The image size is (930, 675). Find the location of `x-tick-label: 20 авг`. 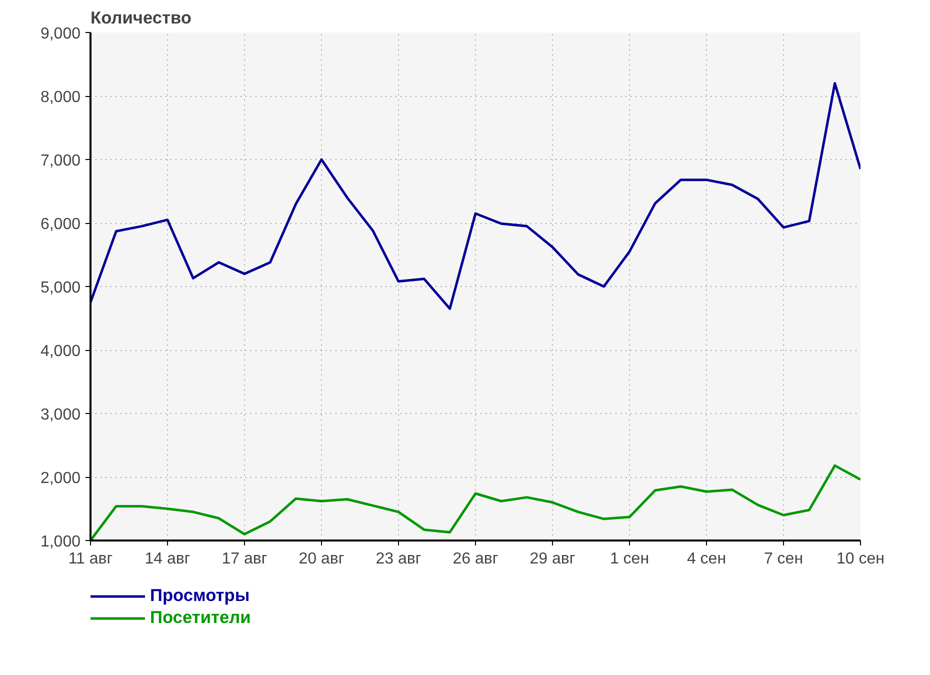

x-tick-label: 20 авг is located at coordinates (321, 559).